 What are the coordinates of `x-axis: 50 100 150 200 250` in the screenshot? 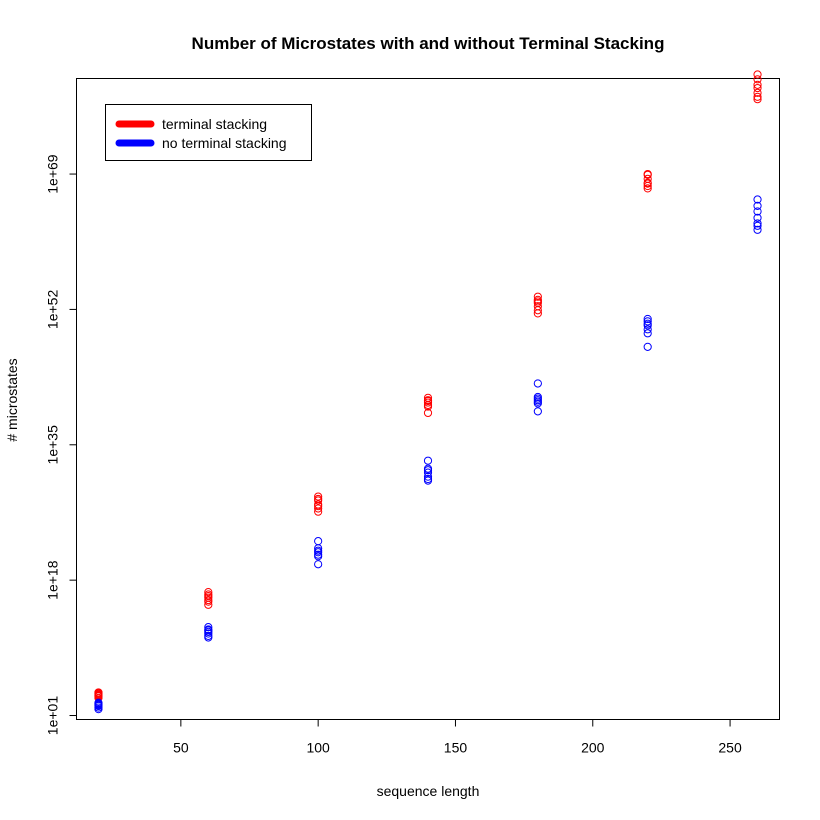 It's located at (457, 737).